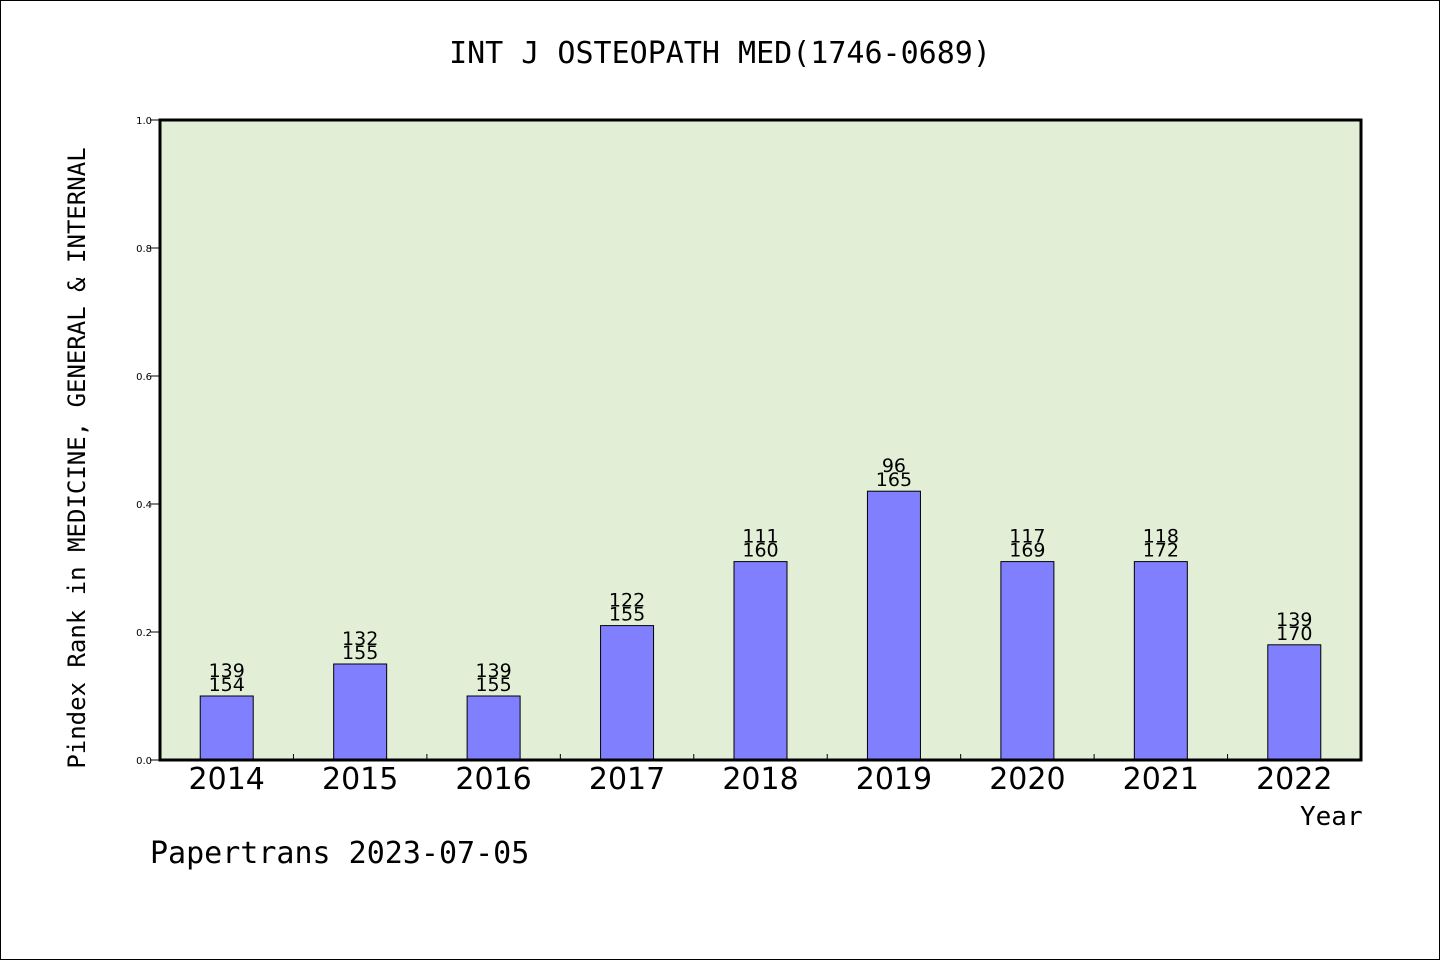  Describe the element at coordinates (627, 693) in the screenshot. I see `bar-2017` at that location.